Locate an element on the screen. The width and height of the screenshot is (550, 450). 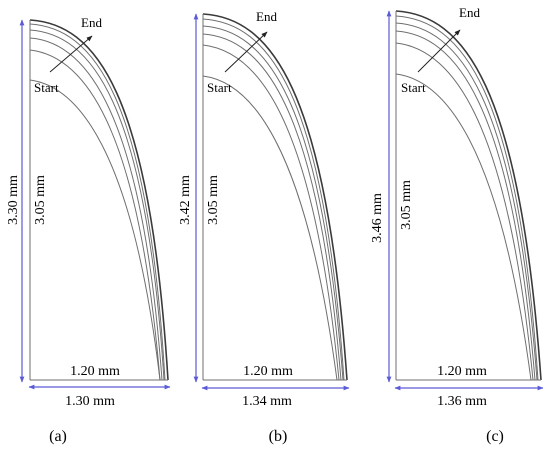
end-label-c: End is located at coordinates (469, 12).